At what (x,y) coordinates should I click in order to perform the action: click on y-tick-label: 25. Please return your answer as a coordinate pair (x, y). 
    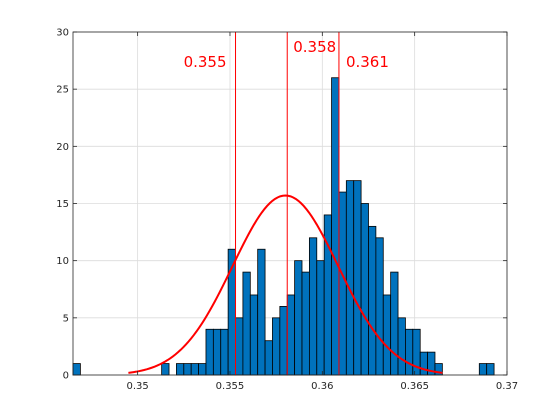
    Looking at the image, I should click on (62, 90).